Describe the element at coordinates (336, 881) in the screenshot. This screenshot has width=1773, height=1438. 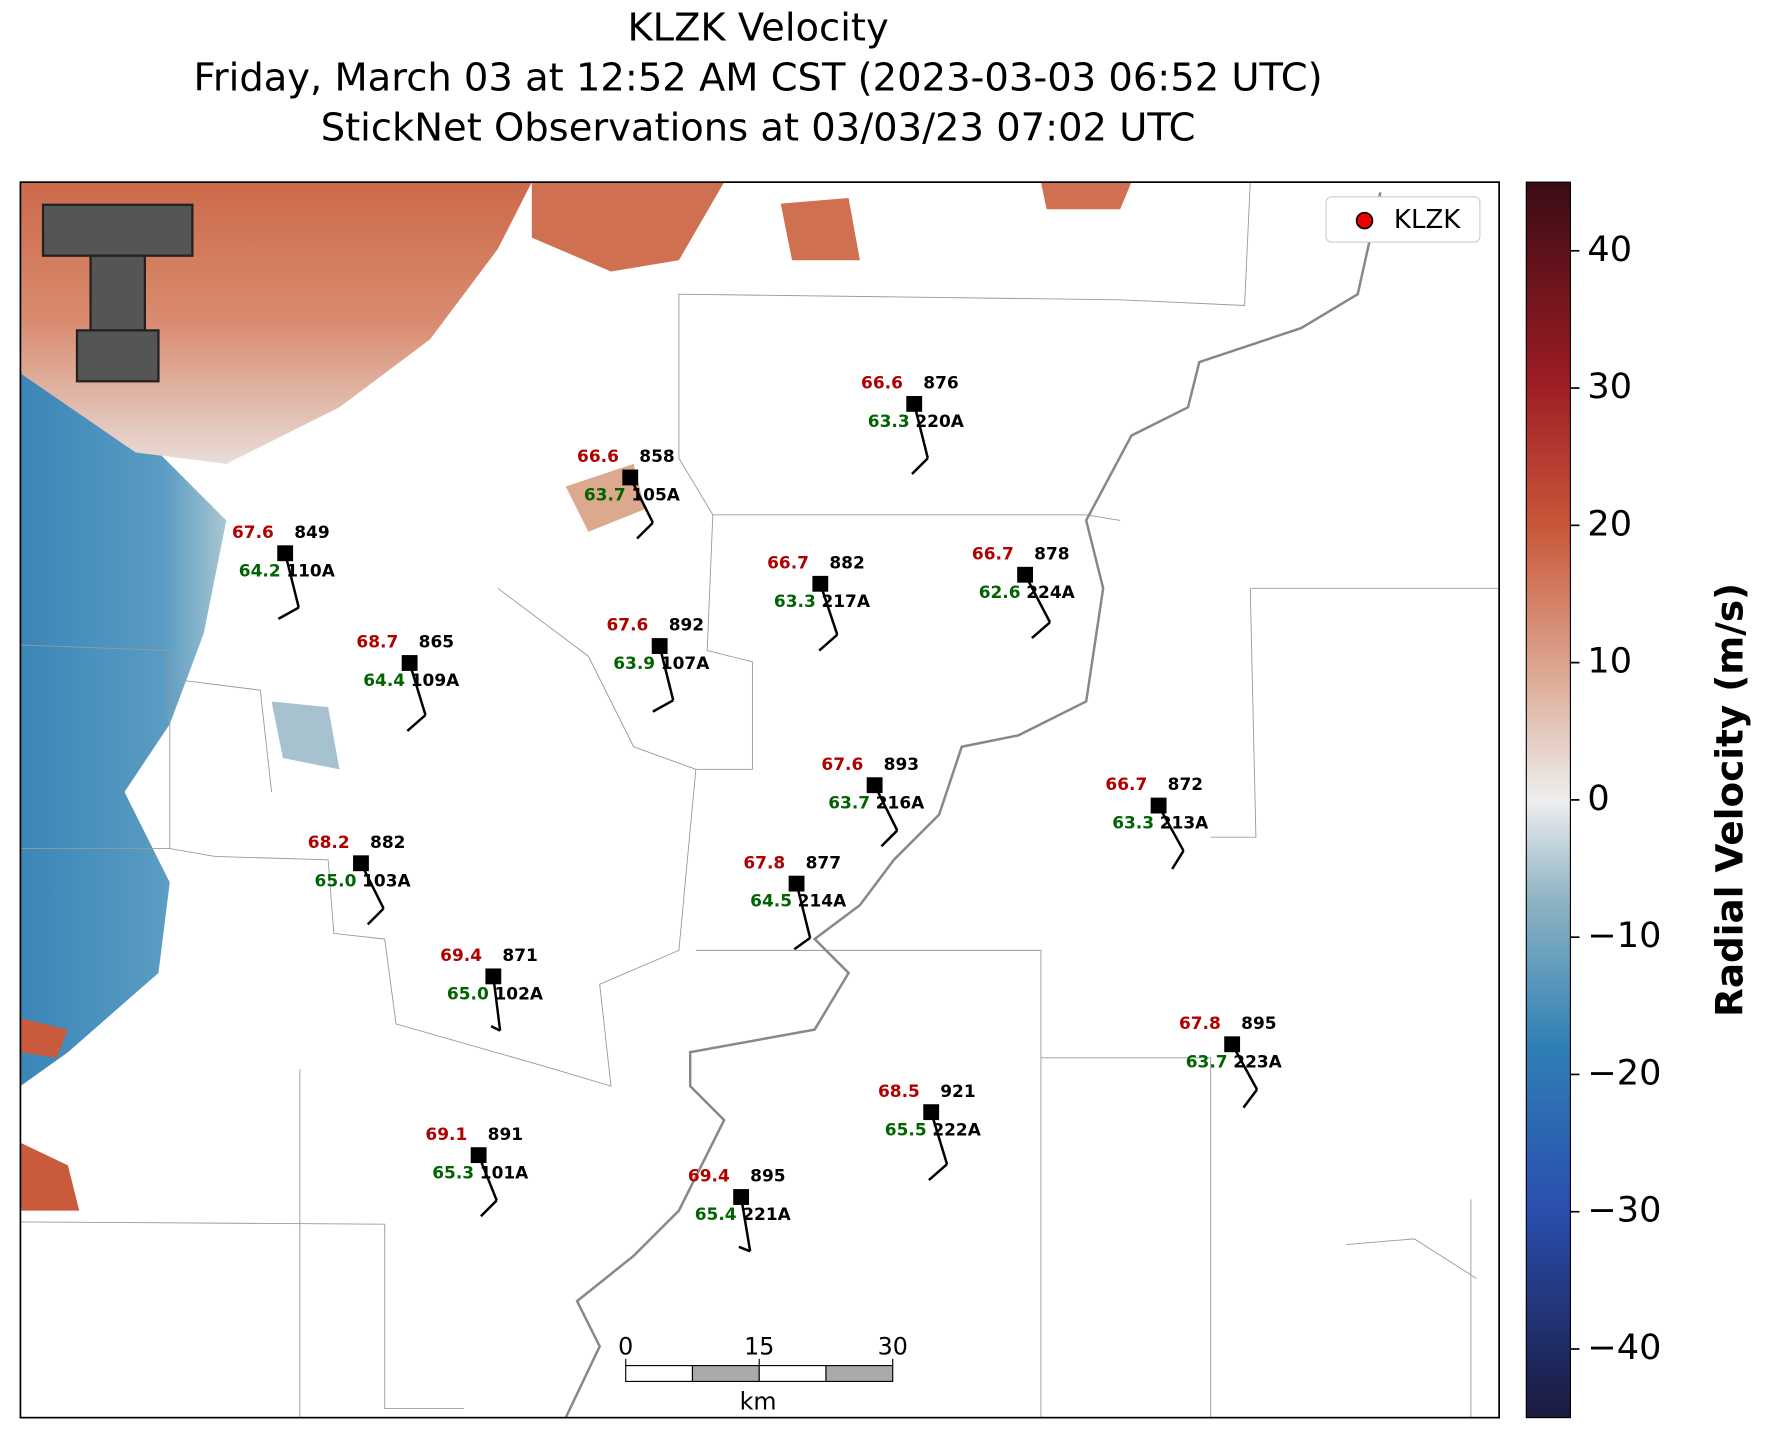
I see `dewpoint: 65.0` at that location.